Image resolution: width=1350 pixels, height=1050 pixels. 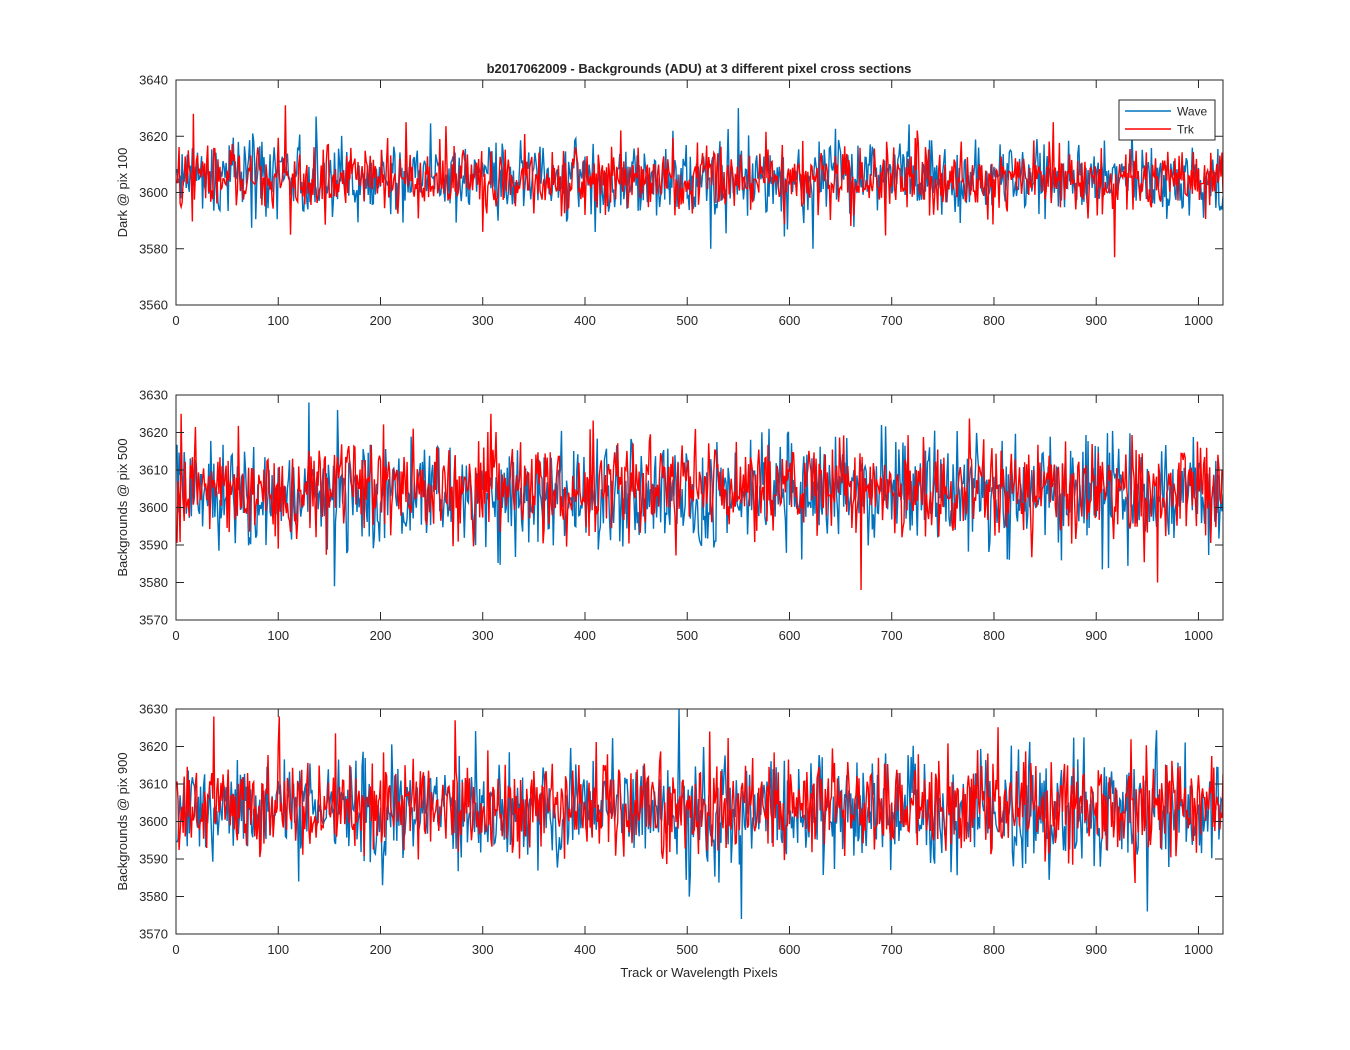 What do you see at coordinates (122, 507) in the screenshot?
I see `y-axis-label: Backgrounds @ pix 500` at bounding box center [122, 507].